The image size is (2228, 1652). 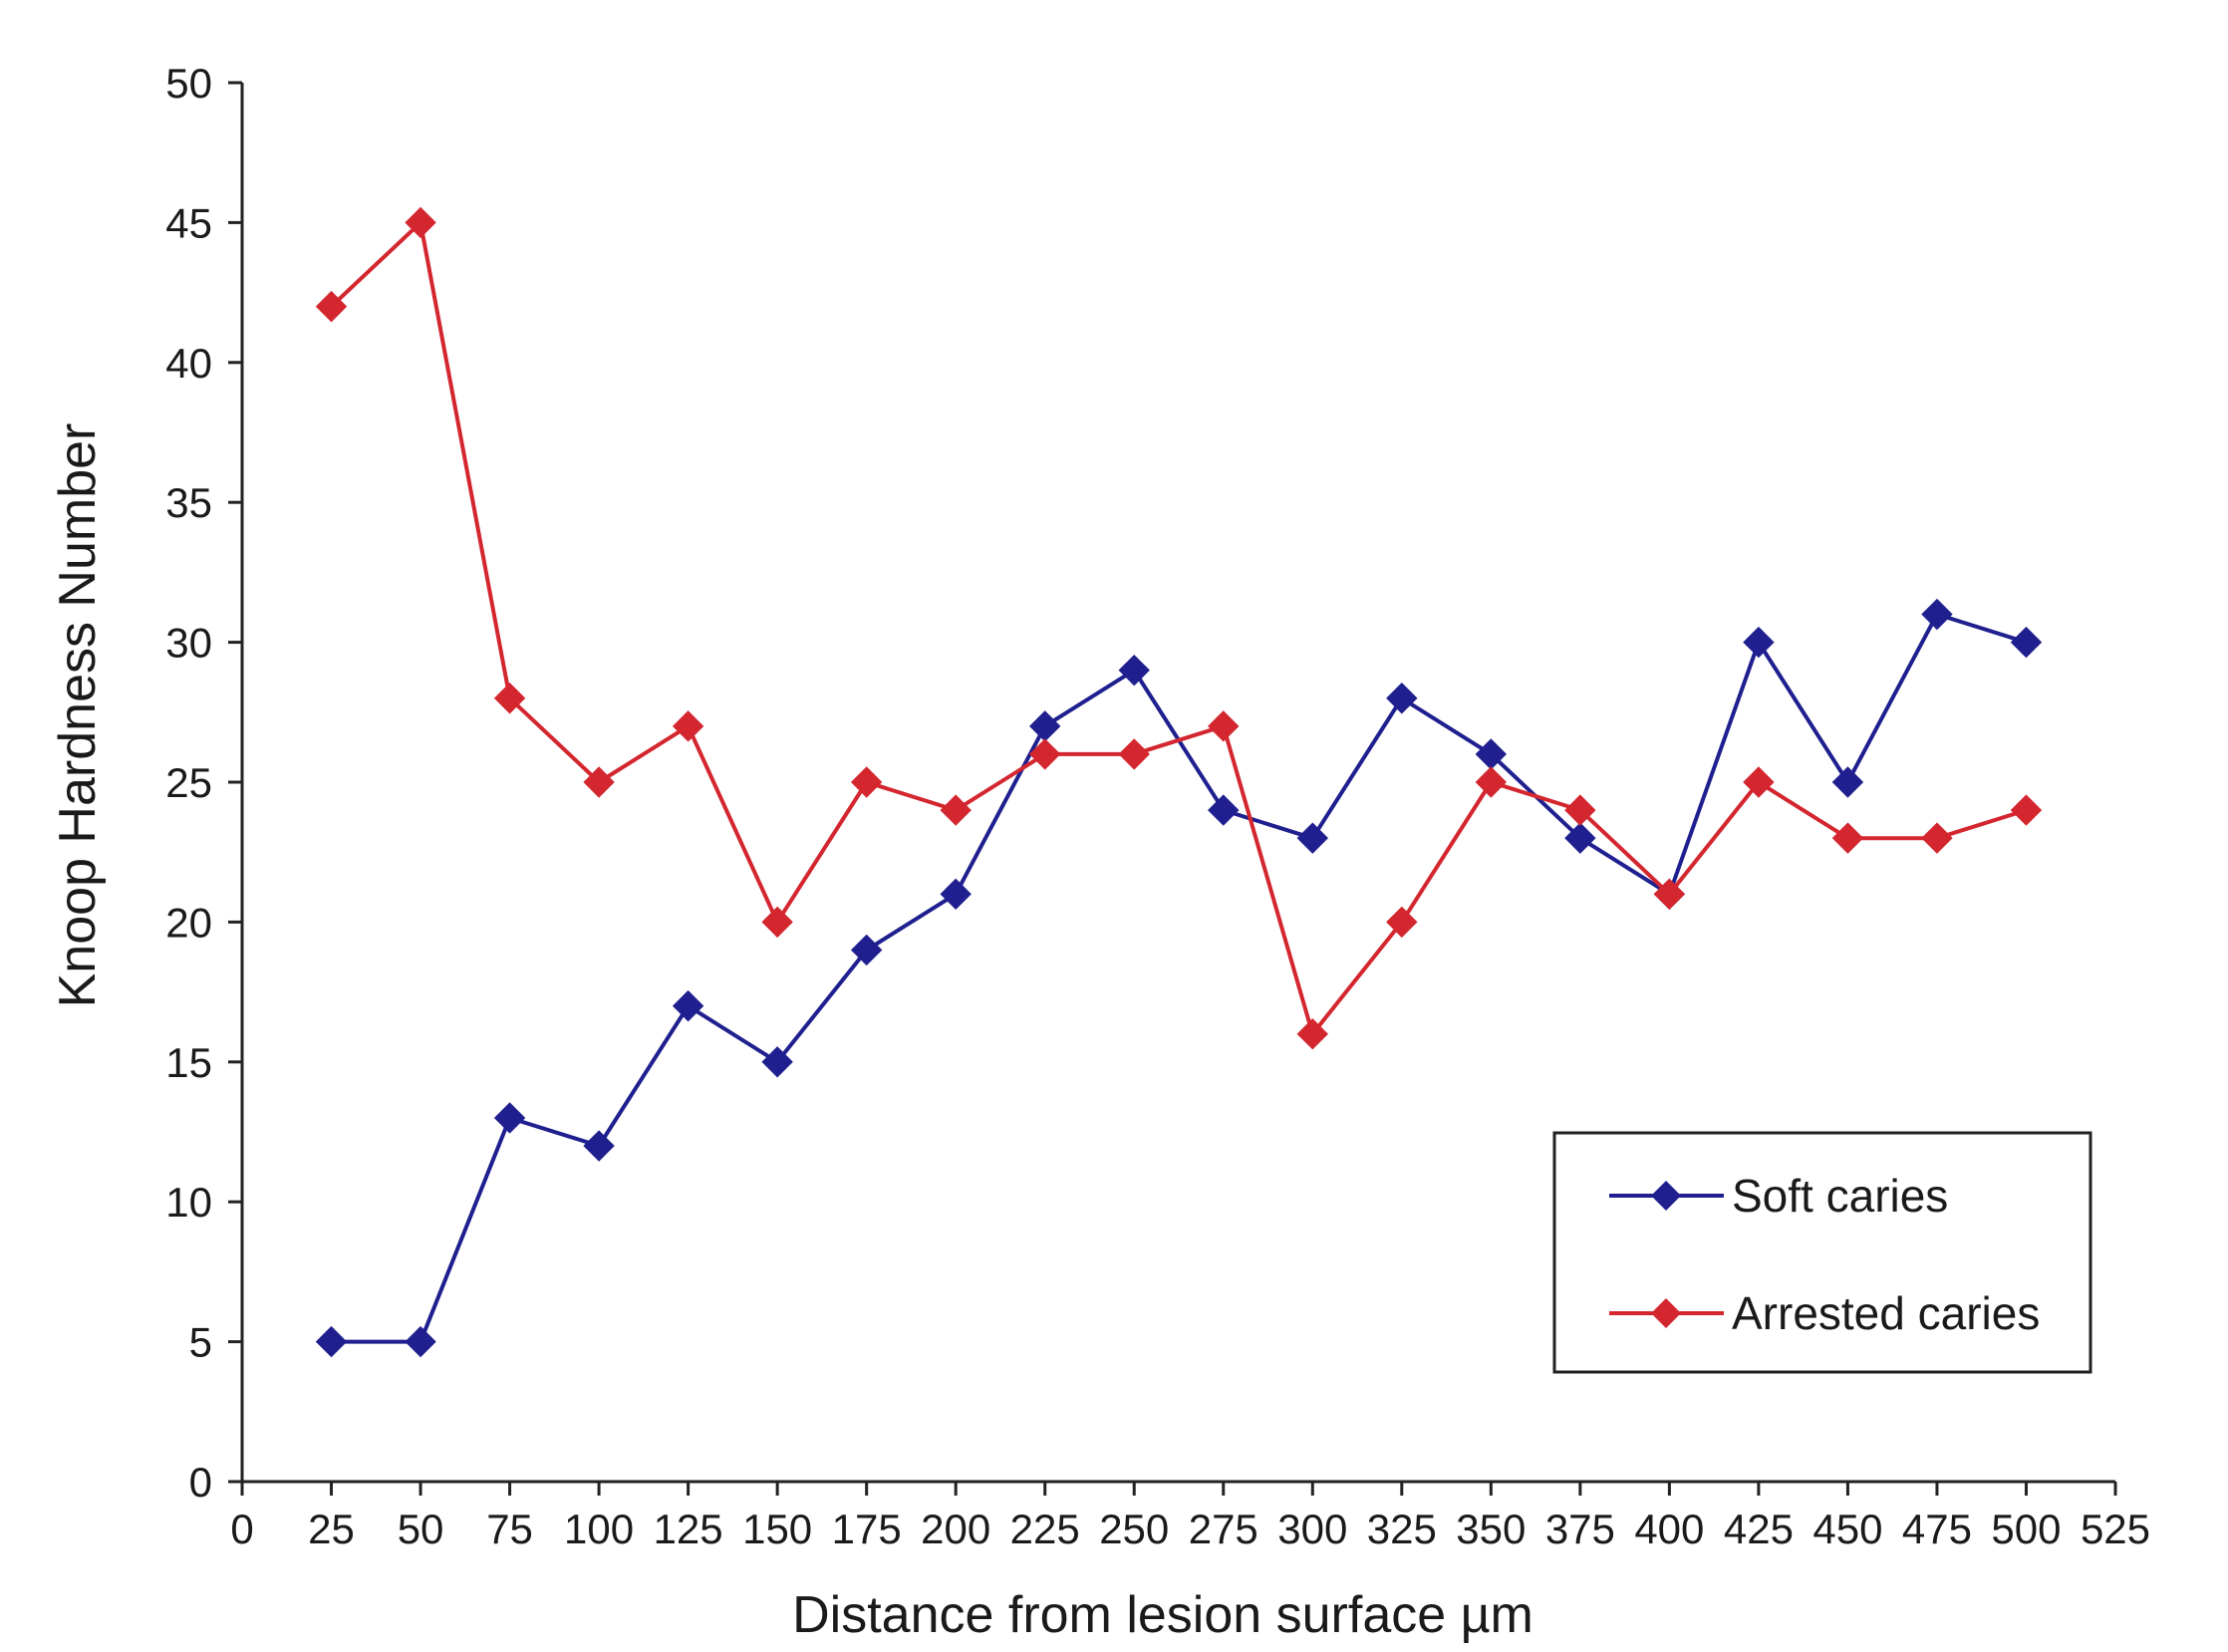 What do you see at coordinates (188, 363) in the screenshot?
I see `y-tick-label: 40` at bounding box center [188, 363].